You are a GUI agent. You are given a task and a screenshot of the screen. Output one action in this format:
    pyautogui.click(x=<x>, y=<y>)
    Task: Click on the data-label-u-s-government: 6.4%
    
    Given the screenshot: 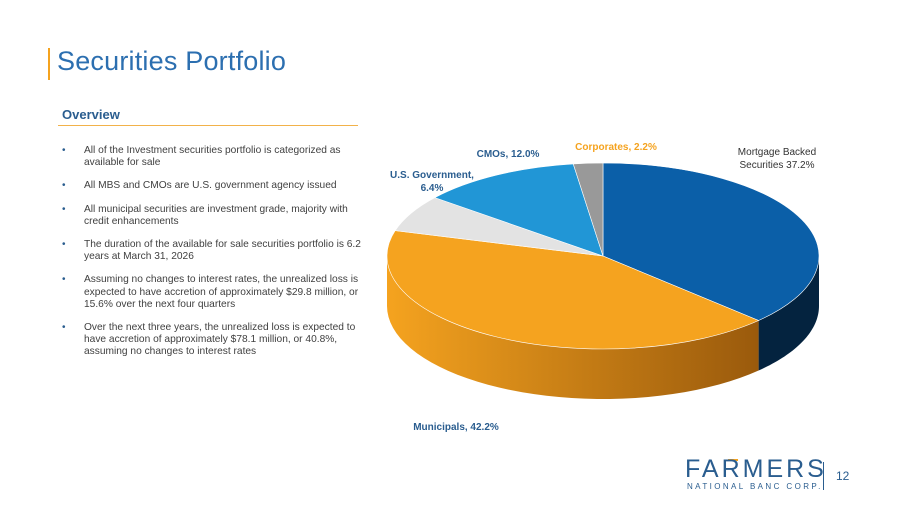 What is the action you would take?
    pyautogui.click(x=432, y=188)
    